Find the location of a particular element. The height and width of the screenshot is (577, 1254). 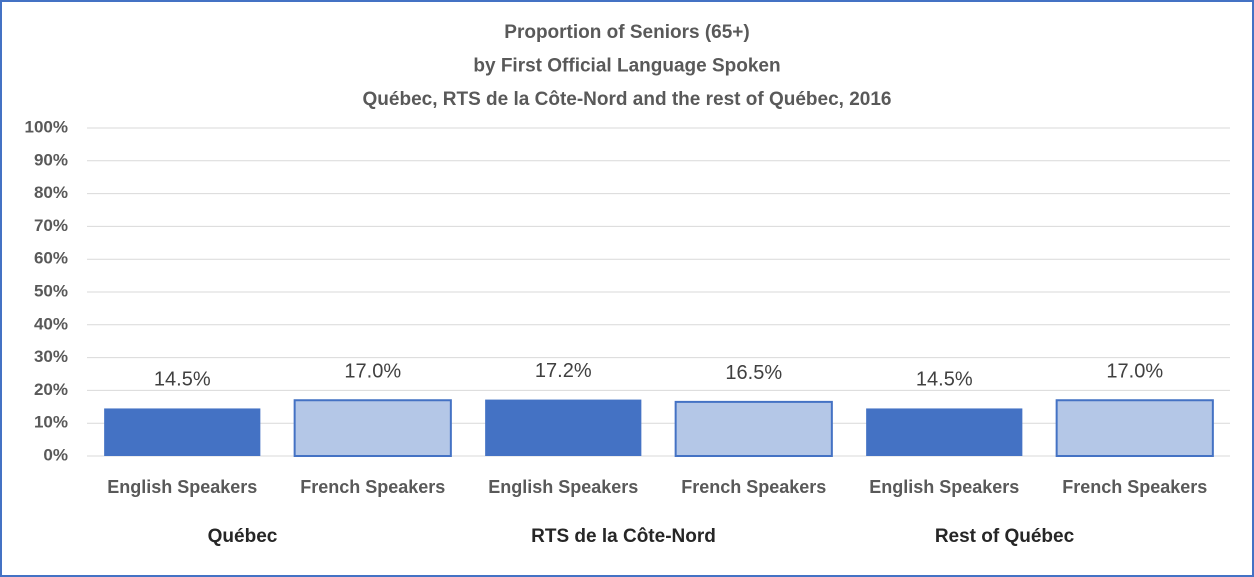

y-tick-label: 0% is located at coordinates (55, 454).